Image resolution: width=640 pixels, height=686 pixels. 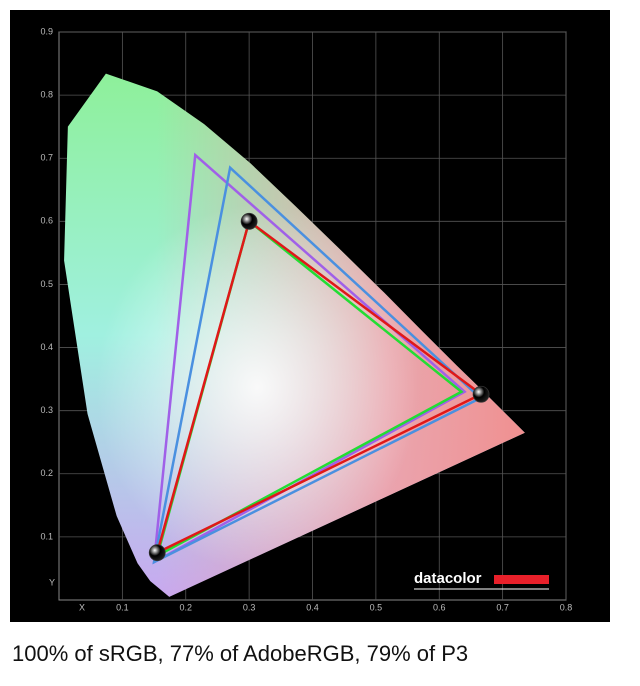 What do you see at coordinates (439, 607) in the screenshot?
I see `x-tick-label: 0.6` at bounding box center [439, 607].